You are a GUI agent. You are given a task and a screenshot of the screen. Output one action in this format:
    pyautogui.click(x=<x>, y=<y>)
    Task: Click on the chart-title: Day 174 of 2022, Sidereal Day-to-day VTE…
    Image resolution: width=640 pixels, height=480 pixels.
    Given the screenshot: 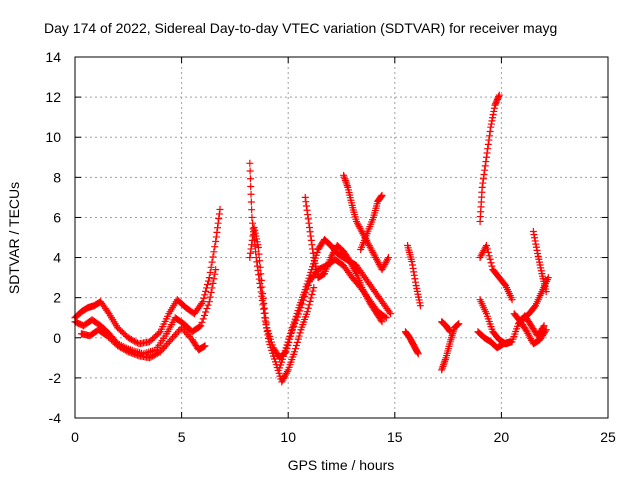 What is the action you would take?
    pyautogui.click(x=300, y=28)
    